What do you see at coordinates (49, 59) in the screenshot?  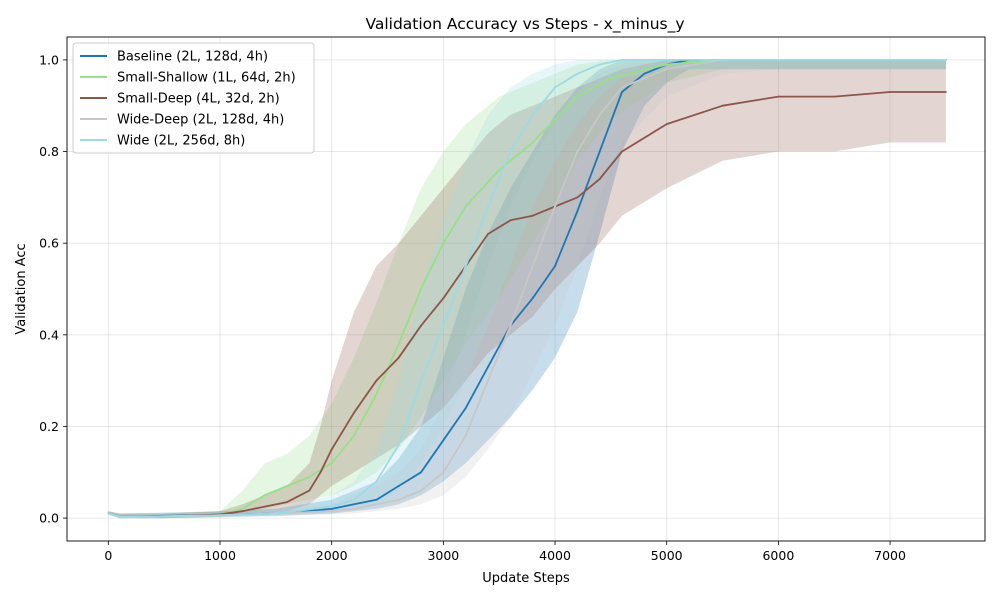 I see `y-tick-label: 1.0` at bounding box center [49, 59].